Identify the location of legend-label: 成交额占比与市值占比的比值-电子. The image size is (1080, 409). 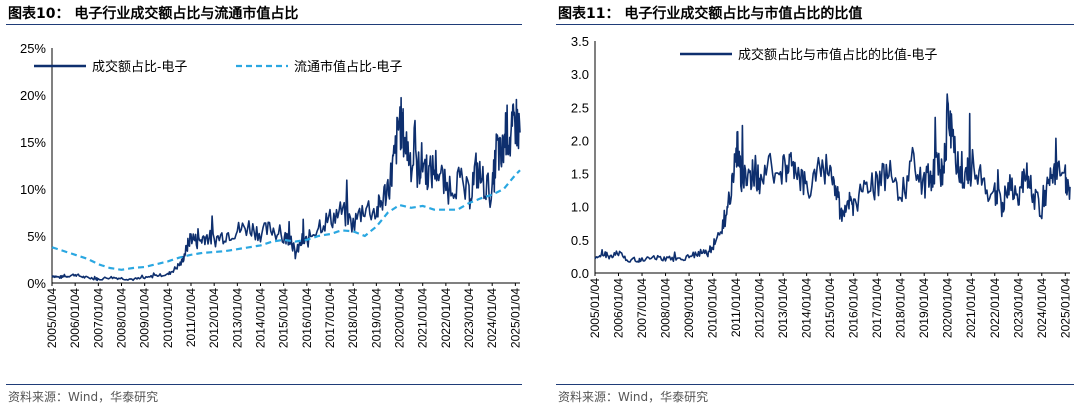
(837, 54).